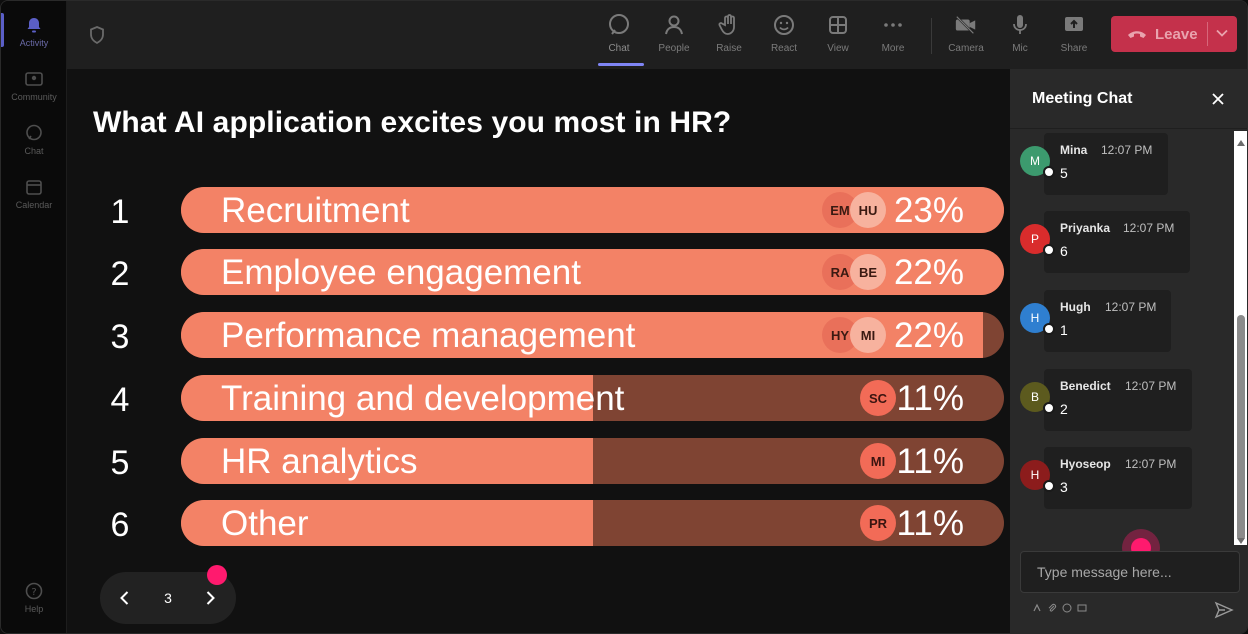 The image size is (1248, 634). What do you see at coordinates (1082, 609) in the screenshot?
I see `gif-icon` at bounding box center [1082, 609].